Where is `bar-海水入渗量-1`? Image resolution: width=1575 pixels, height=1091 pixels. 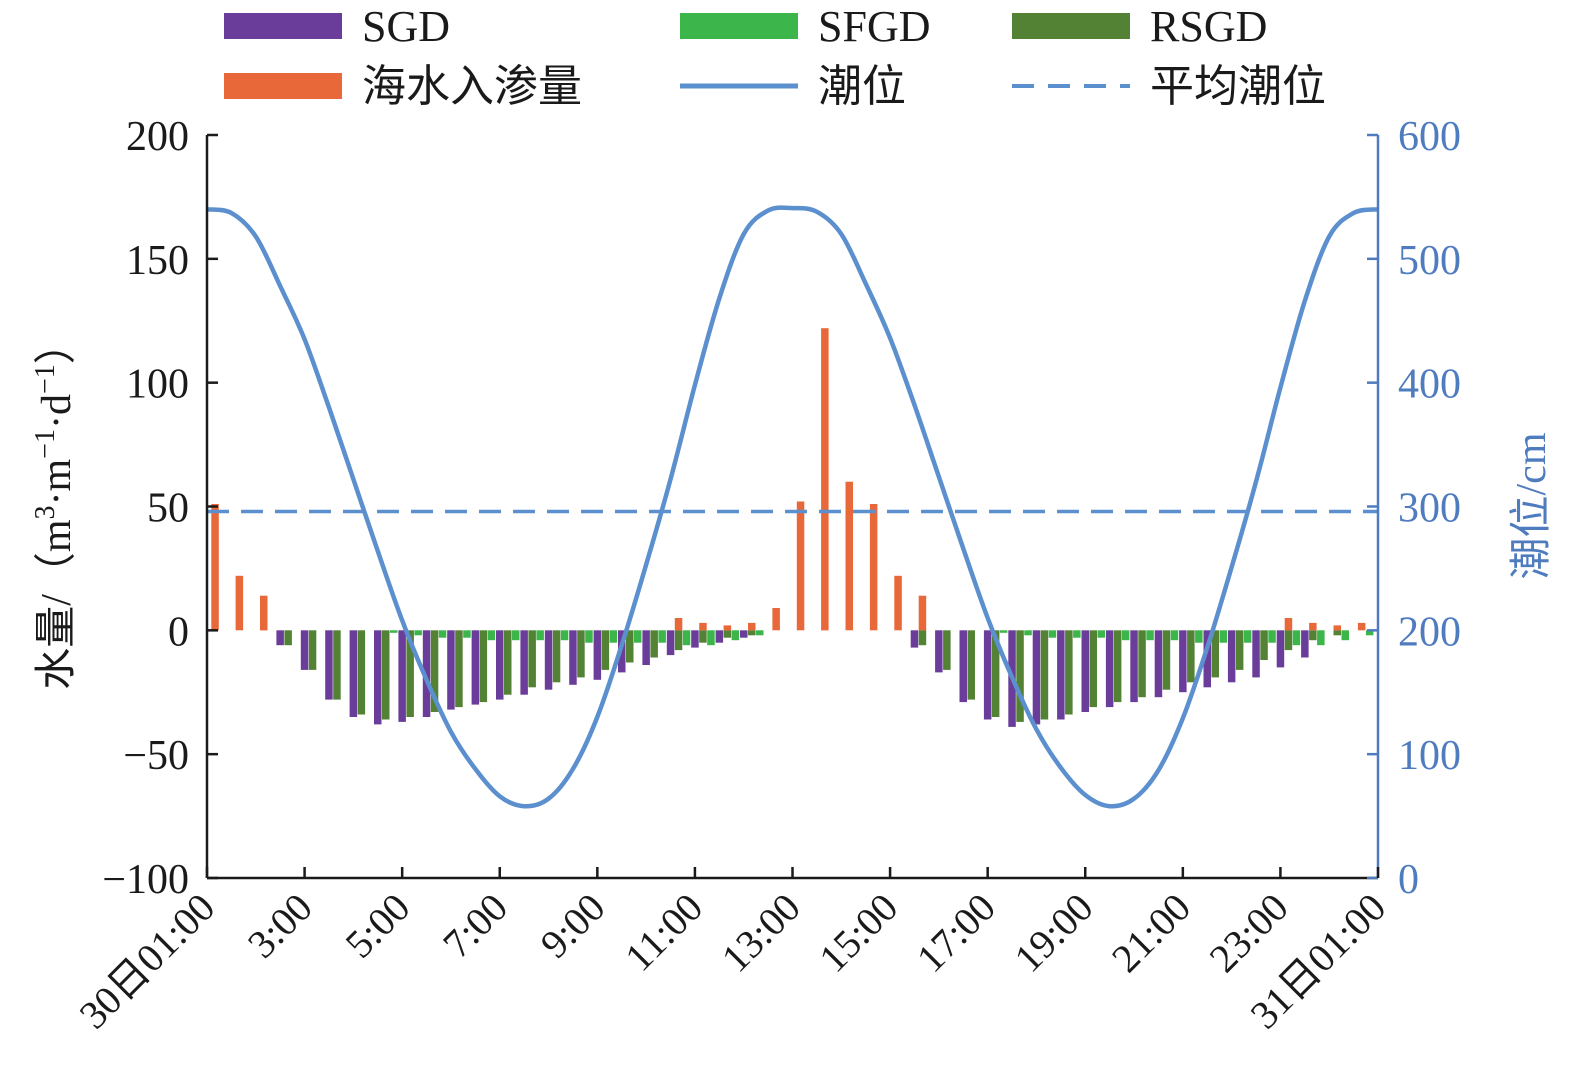
bar-海水入渗量-1 is located at coordinates (239, 603).